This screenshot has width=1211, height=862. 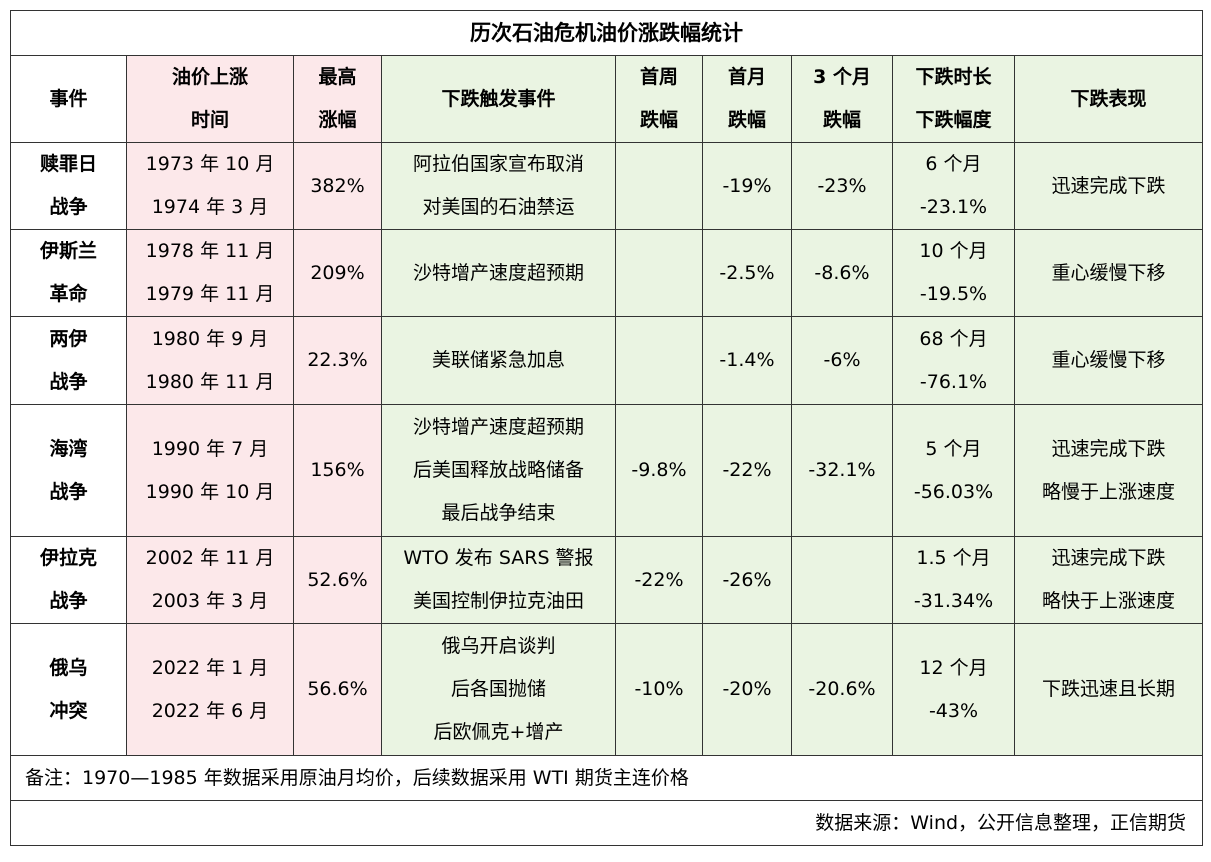 I want to click on rise-time-cell: 1980 年 9 月 1980 年 11 月, so click(x=210, y=360).